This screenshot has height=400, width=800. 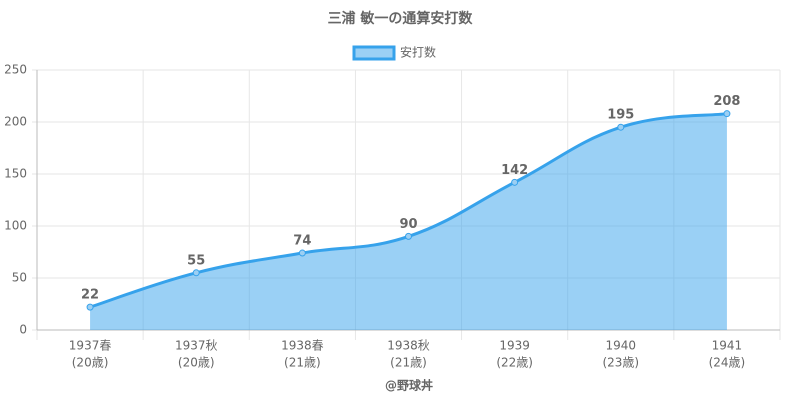 I want to click on data-label: 74, so click(x=302, y=241).